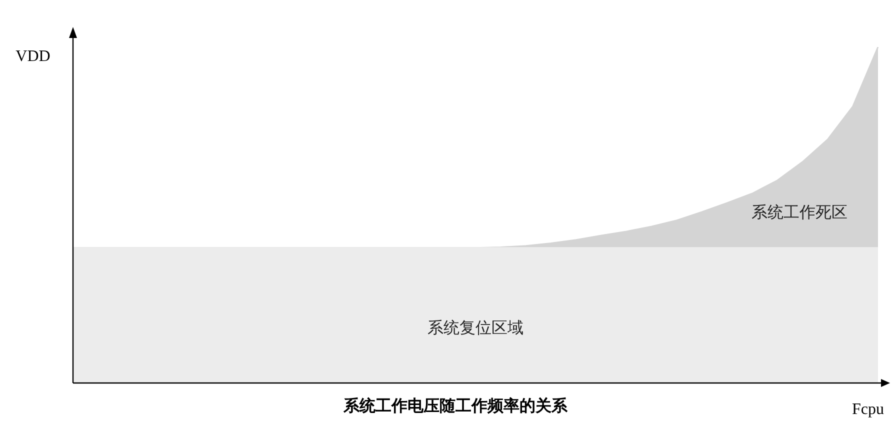 The width and height of the screenshot is (893, 428). What do you see at coordinates (455, 406) in the screenshot?
I see `text: 系统工作电压随工作频率的关系` at bounding box center [455, 406].